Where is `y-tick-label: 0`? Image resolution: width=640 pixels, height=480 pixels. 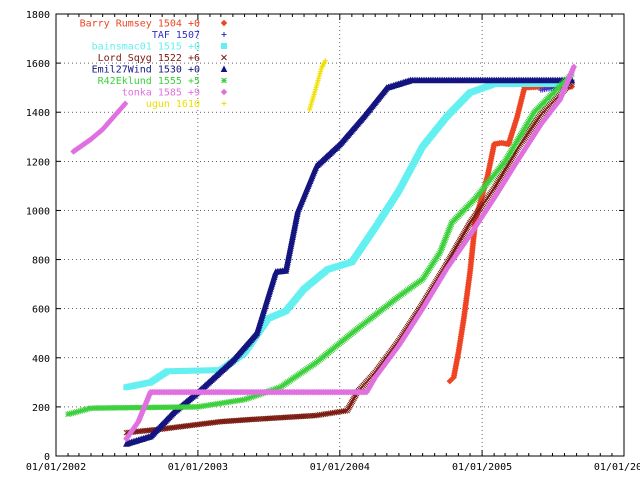 y-tick-label: 0 is located at coordinates (47, 457).